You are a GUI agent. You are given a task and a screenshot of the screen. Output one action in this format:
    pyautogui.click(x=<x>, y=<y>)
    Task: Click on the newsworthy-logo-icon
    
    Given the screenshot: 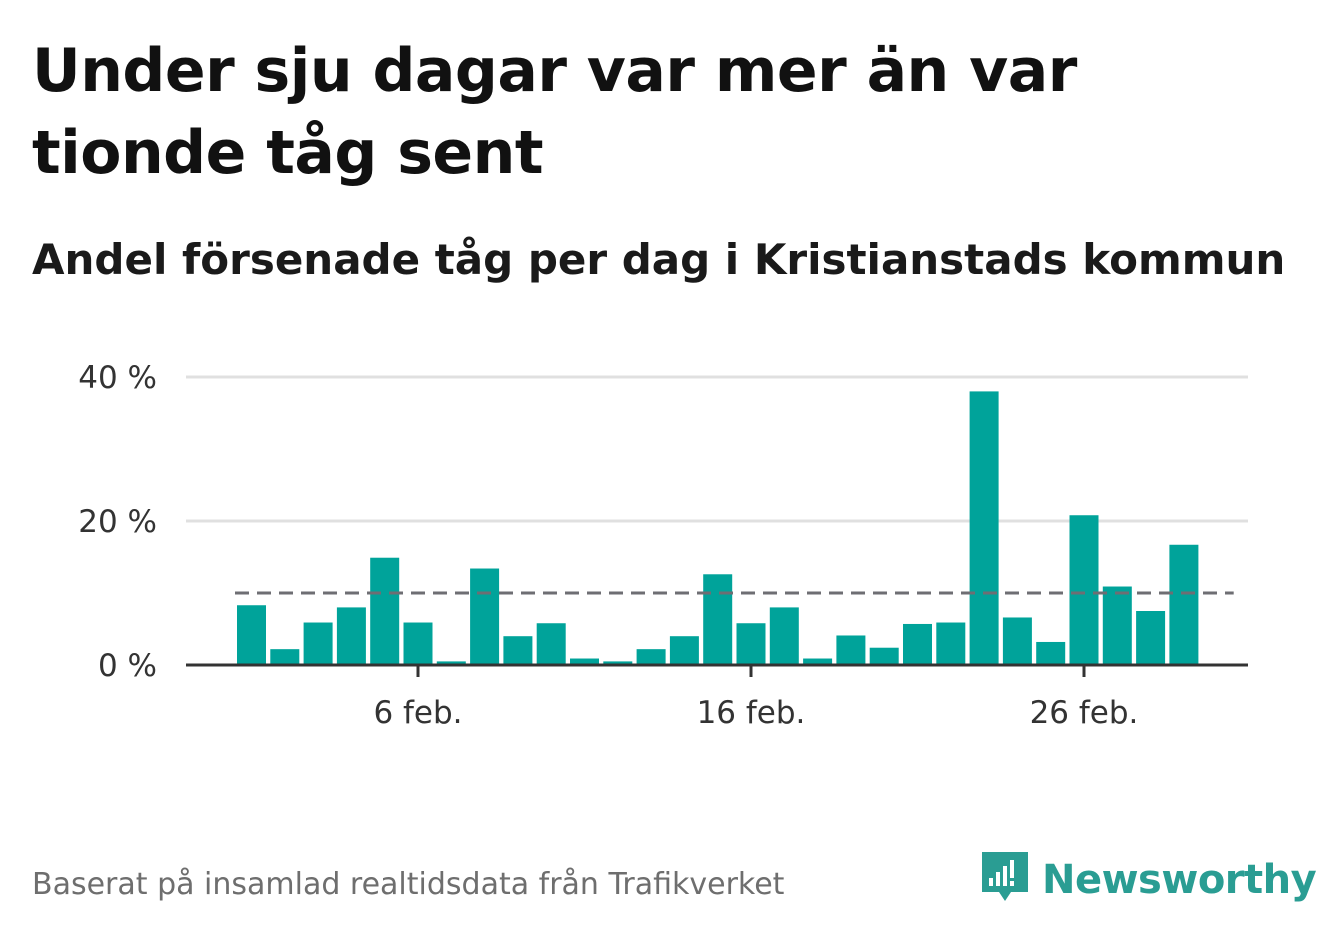 What is the action you would take?
    pyautogui.click(x=1005, y=876)
    